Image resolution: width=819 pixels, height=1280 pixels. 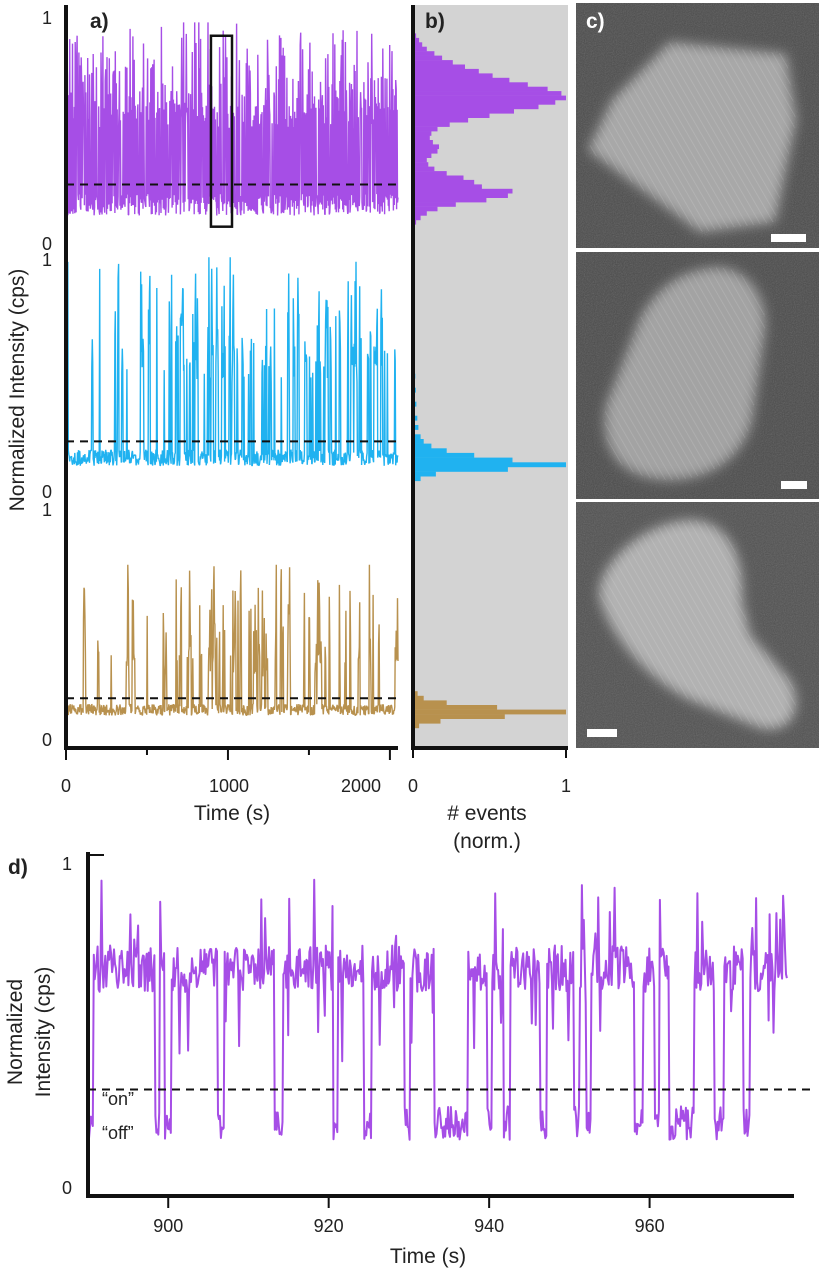 What do you see at coordinates (232, 813) in the screenshot?
I see `panel-a-x-axis-label: Time (s)` at bounding box center [232, 813].